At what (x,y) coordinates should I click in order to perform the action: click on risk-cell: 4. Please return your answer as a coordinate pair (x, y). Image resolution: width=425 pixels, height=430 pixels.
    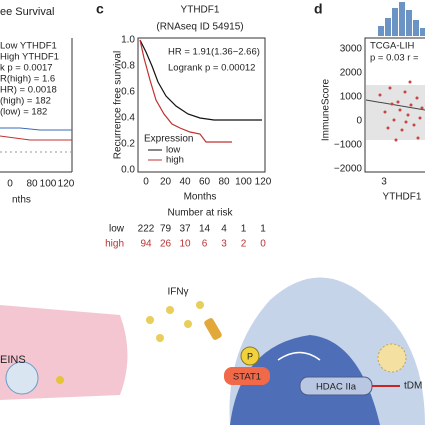
    Looking at the image, I should click on (224, 229).